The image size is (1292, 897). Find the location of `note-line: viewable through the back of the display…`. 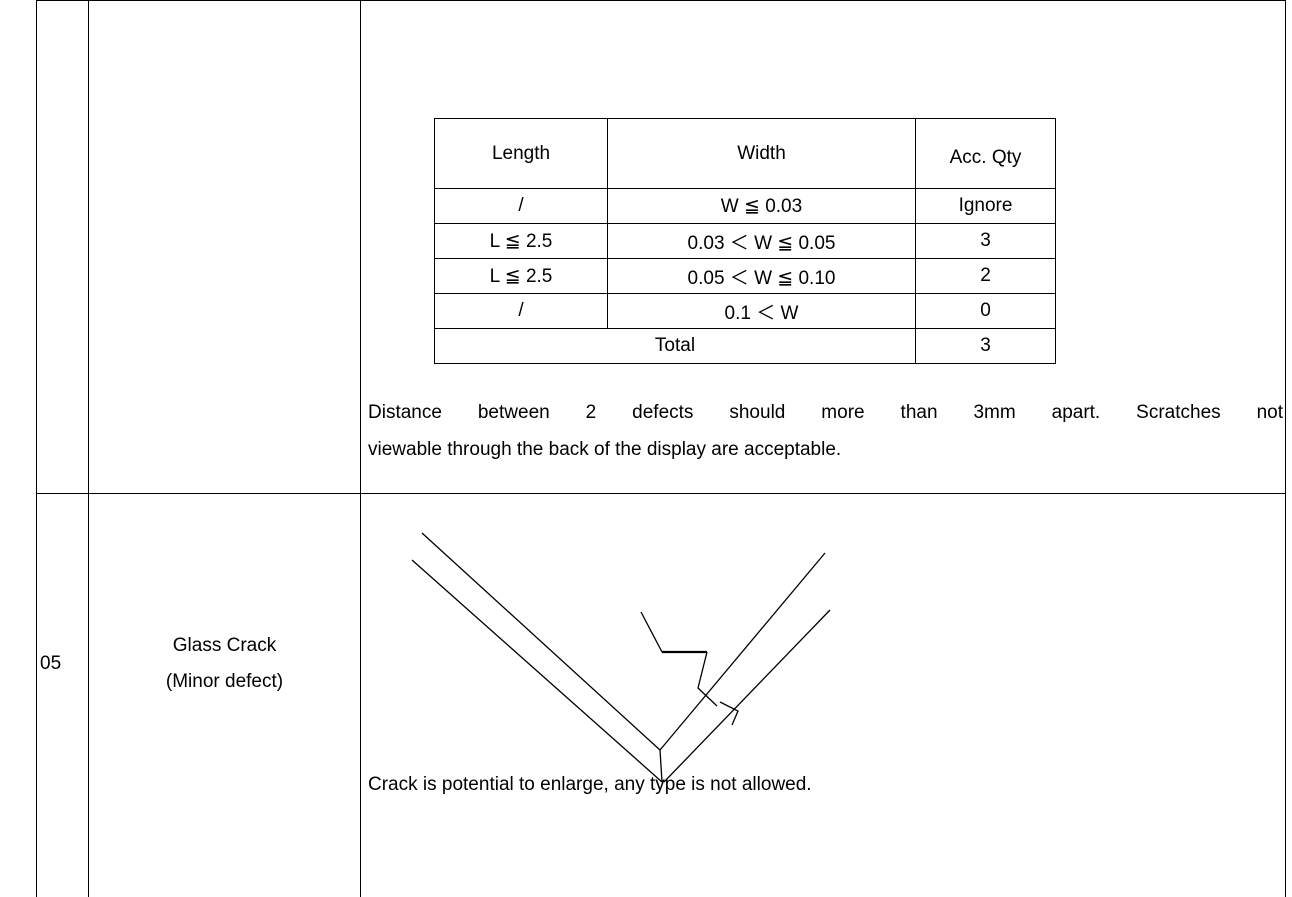

note-line: viewable through the back of the display… is located at coordinates (605, 449).